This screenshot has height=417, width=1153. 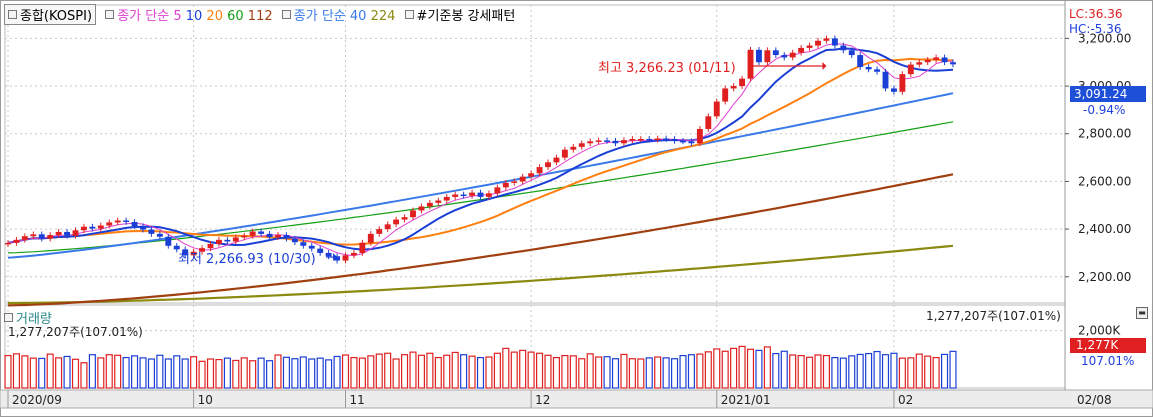 I want to click on ma2-legend: 종가 단순 40 224, so click(x=338, y=14).